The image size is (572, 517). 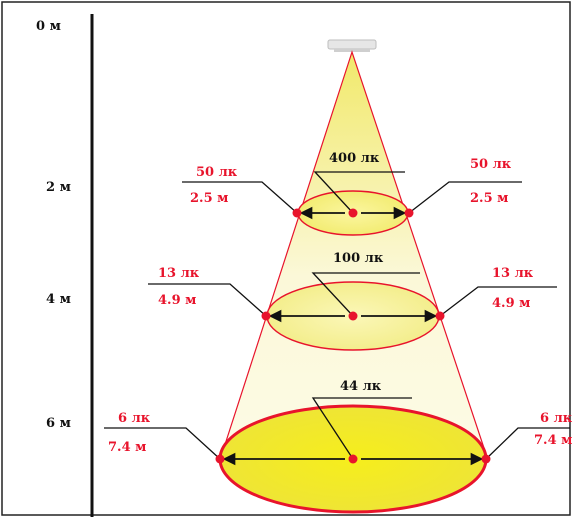 What do you see at coordinates (209, 198) in the screenshot?
I see `left-diameter-2m: 2.5 м` at bounding box center [209, 198].